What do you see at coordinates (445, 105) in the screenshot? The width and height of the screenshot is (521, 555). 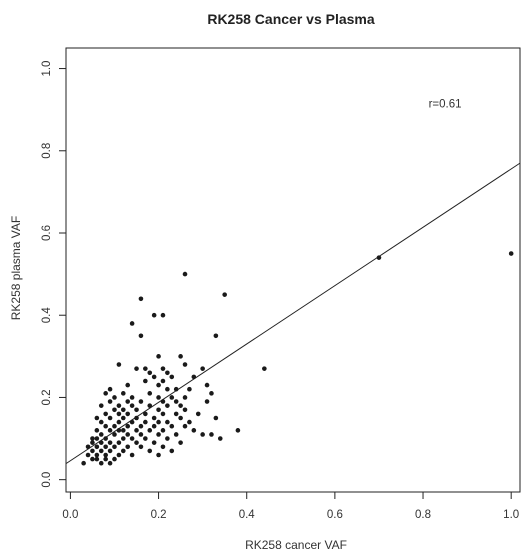 I see `correlation-annotation: r=0.61` at bounding box center [445, 105].